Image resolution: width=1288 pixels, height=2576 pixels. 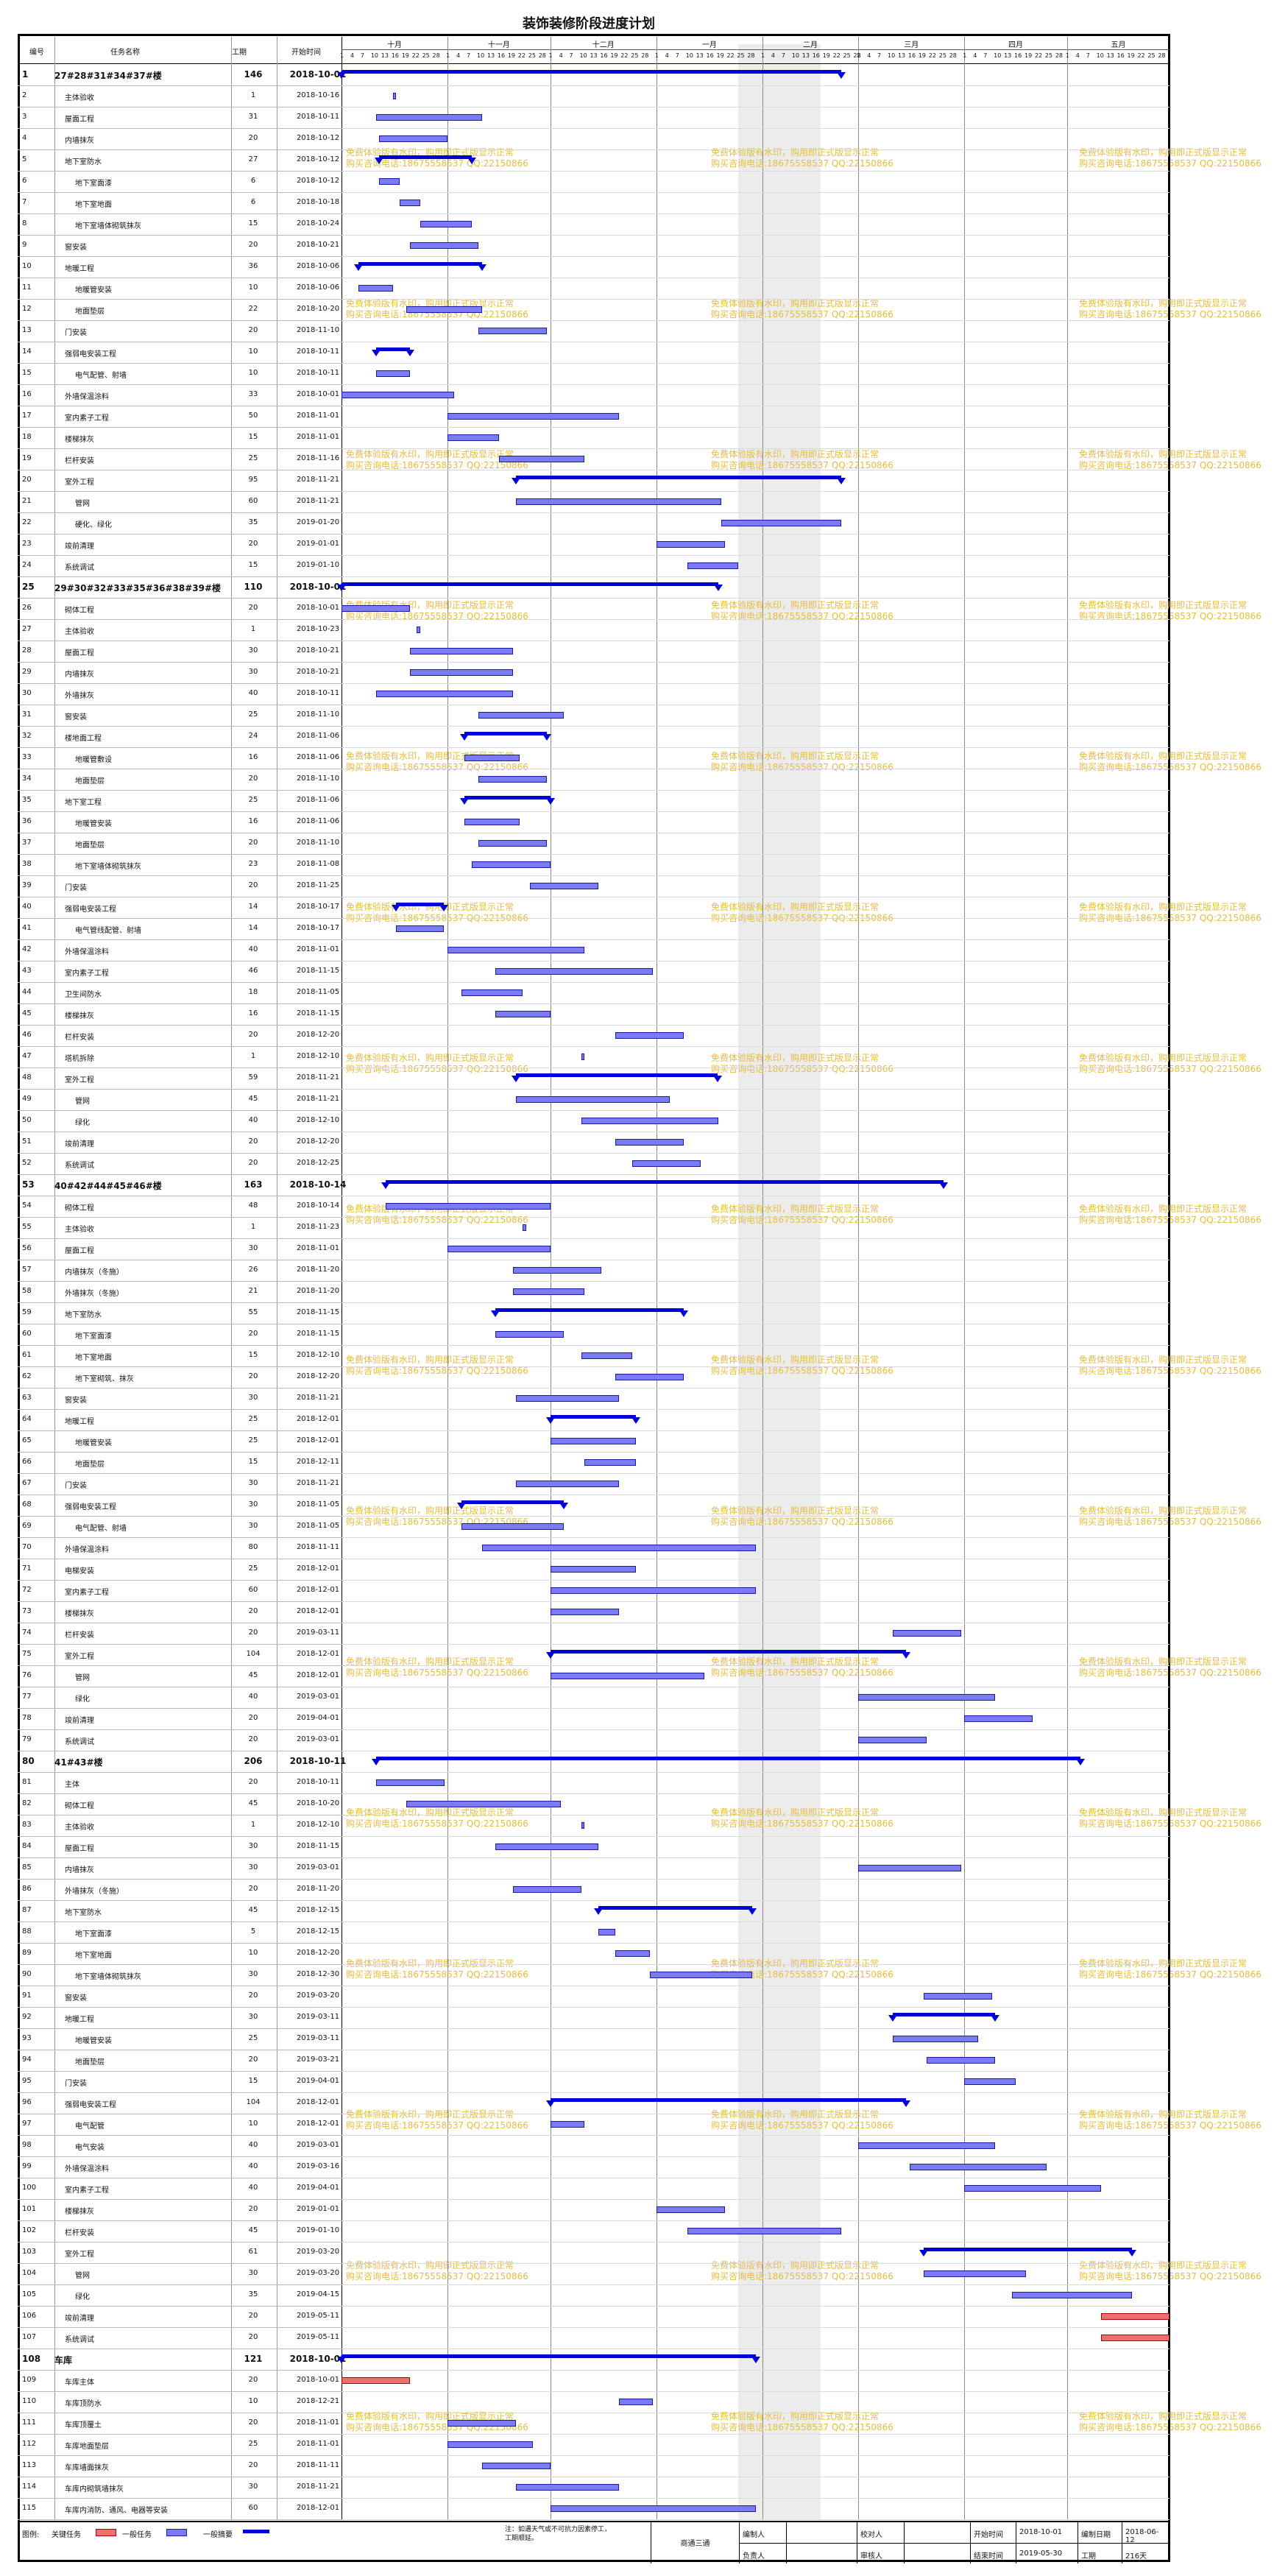 What do you see at coordinates (180, 1420) in the screenshot?
I see `table-row: 64 地暖工程 25 2018-12-01` at bounding box center [180, 1420].